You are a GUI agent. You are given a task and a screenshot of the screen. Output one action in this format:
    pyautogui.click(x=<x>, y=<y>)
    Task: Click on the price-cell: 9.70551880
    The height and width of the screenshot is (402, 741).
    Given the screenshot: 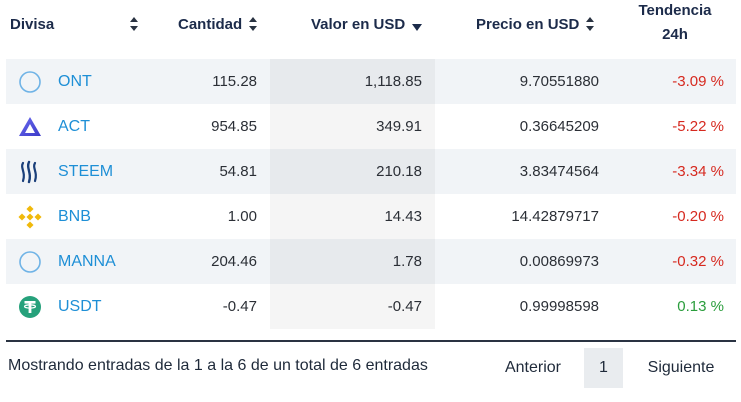 What is the action you would take?
    pyautogui.click(x=559, y=81)
    